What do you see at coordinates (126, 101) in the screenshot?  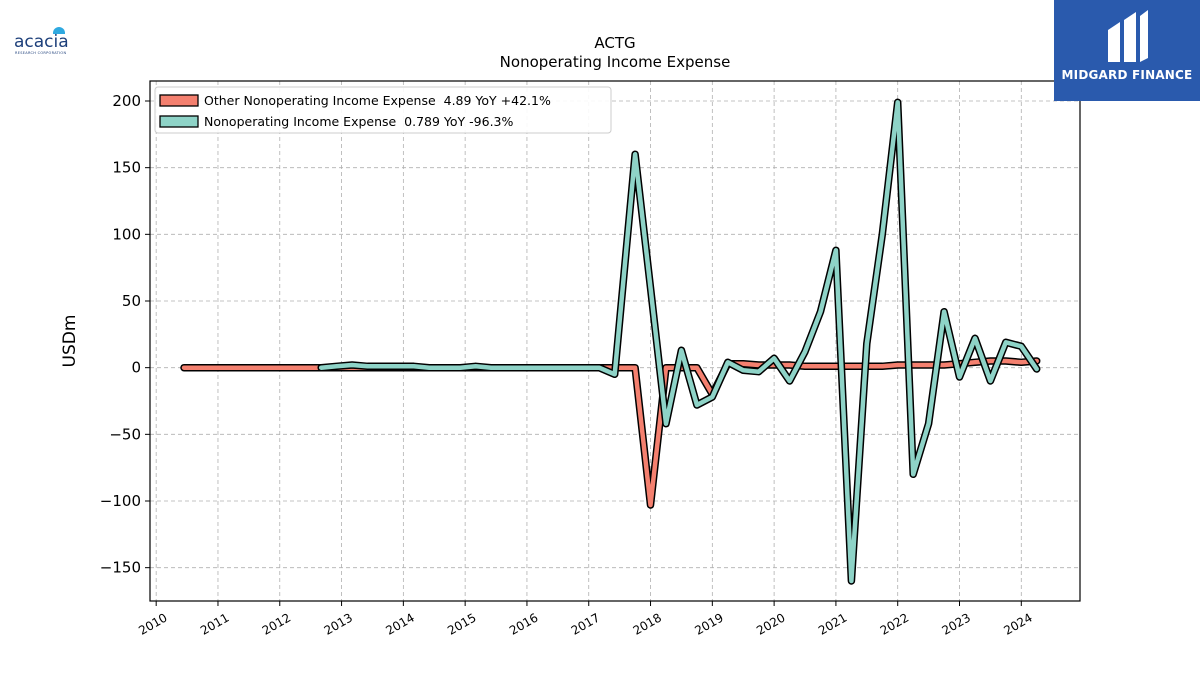 I see `y-tick-label: 200` at bounding box center [126, 101].